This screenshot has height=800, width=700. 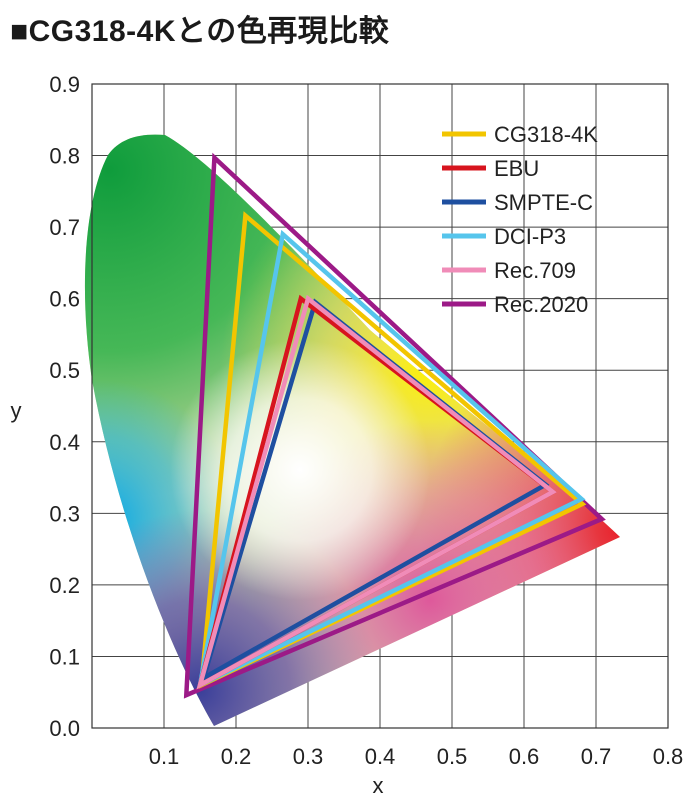 I want to click on chart-title: ■CG318-4Kとの色再現比較, so click(x=200, y=31).